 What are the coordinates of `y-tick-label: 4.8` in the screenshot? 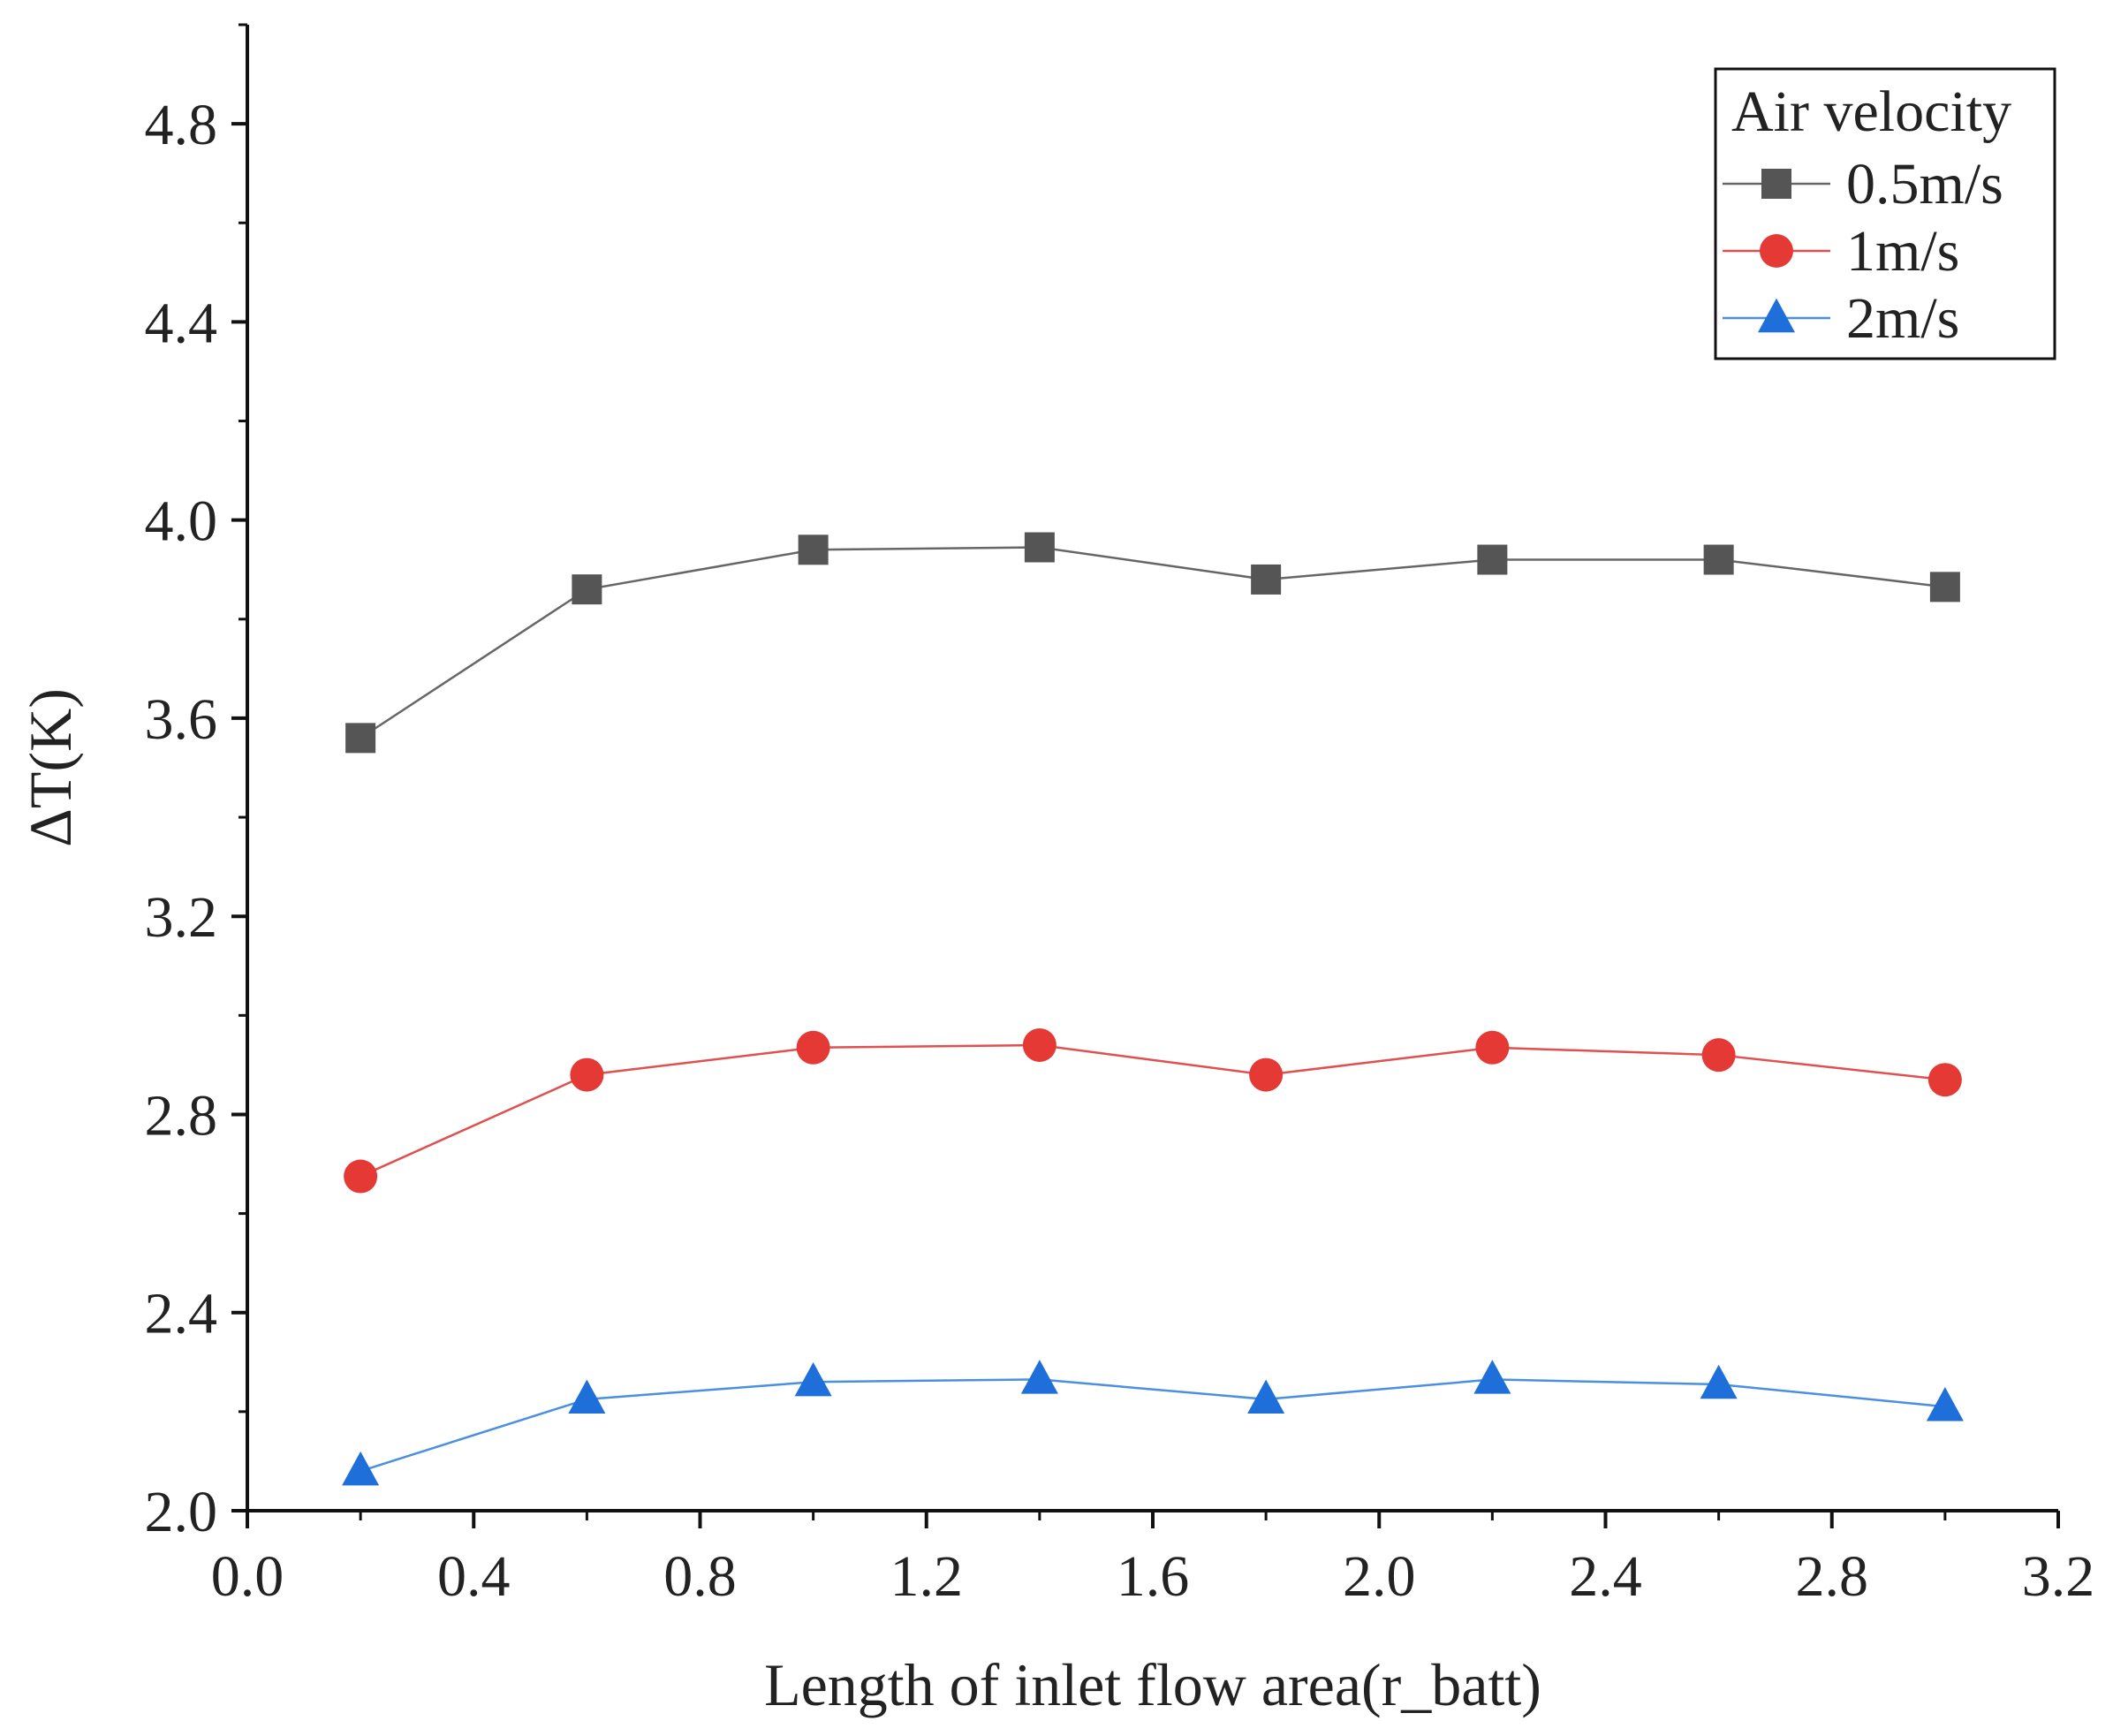 It's located at (181, 125).